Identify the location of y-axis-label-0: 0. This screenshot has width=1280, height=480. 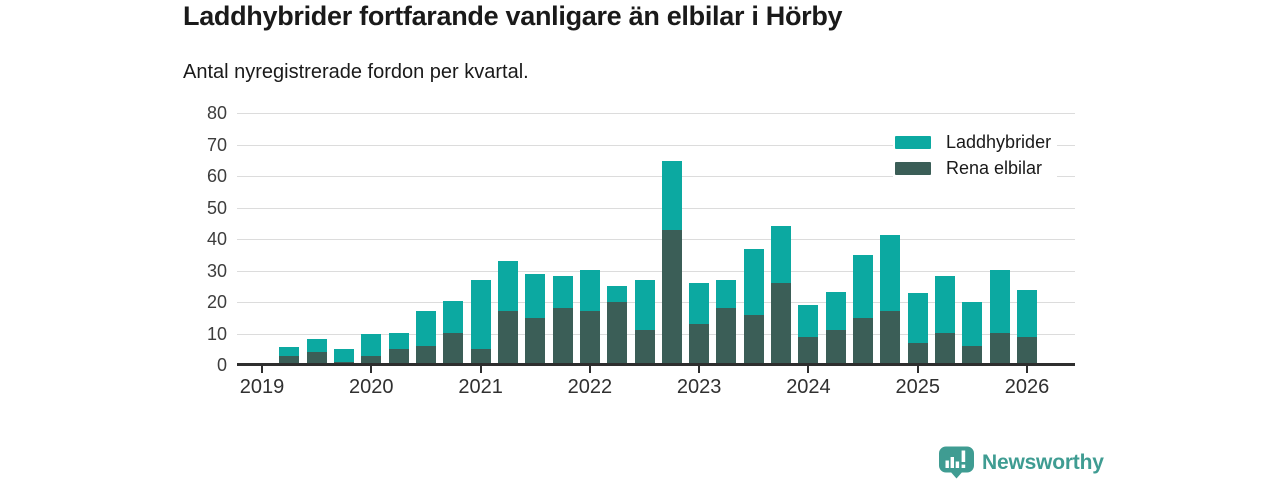
(221, 365).